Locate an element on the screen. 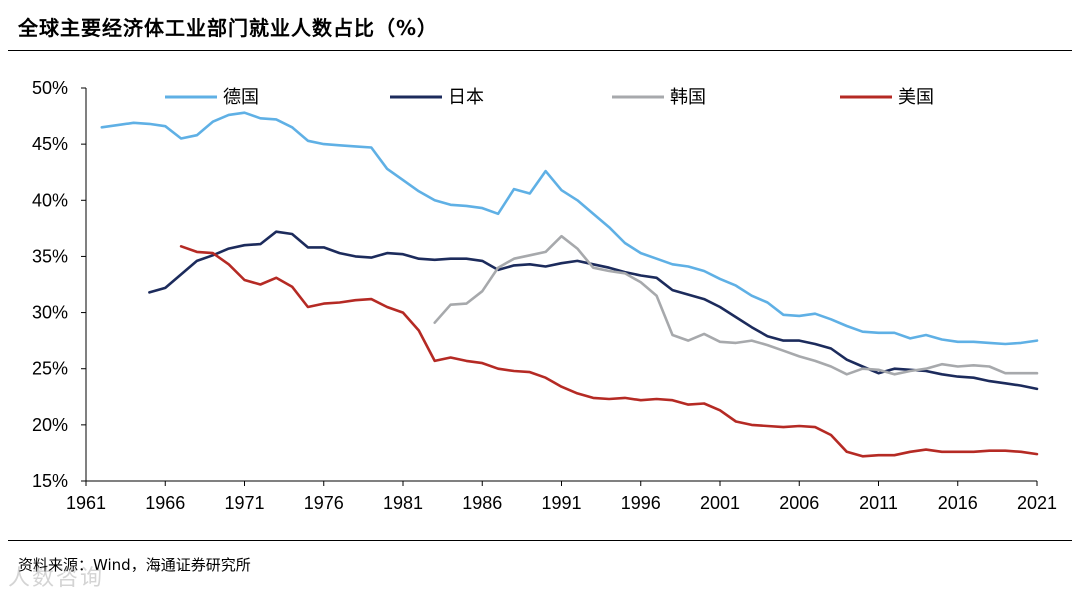 Image resolution: width=1080 pixels, height=592 pixels. x-tick-label: 1991 is located at coordinates (561, 503).